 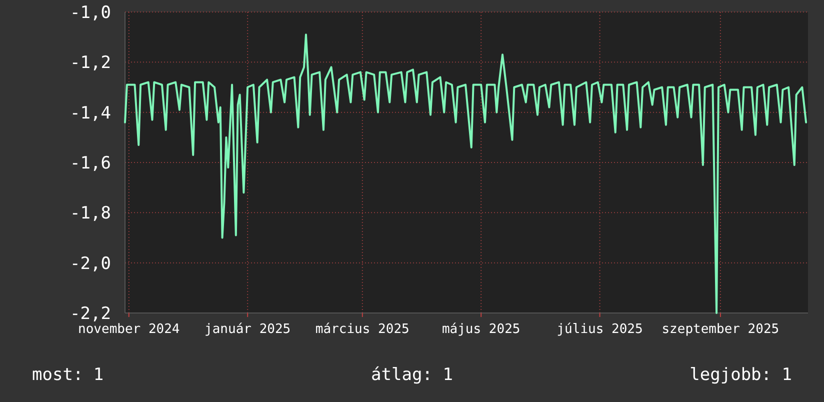 I want to click on y-tick-label: -1,0, so click(x=90, y=12).